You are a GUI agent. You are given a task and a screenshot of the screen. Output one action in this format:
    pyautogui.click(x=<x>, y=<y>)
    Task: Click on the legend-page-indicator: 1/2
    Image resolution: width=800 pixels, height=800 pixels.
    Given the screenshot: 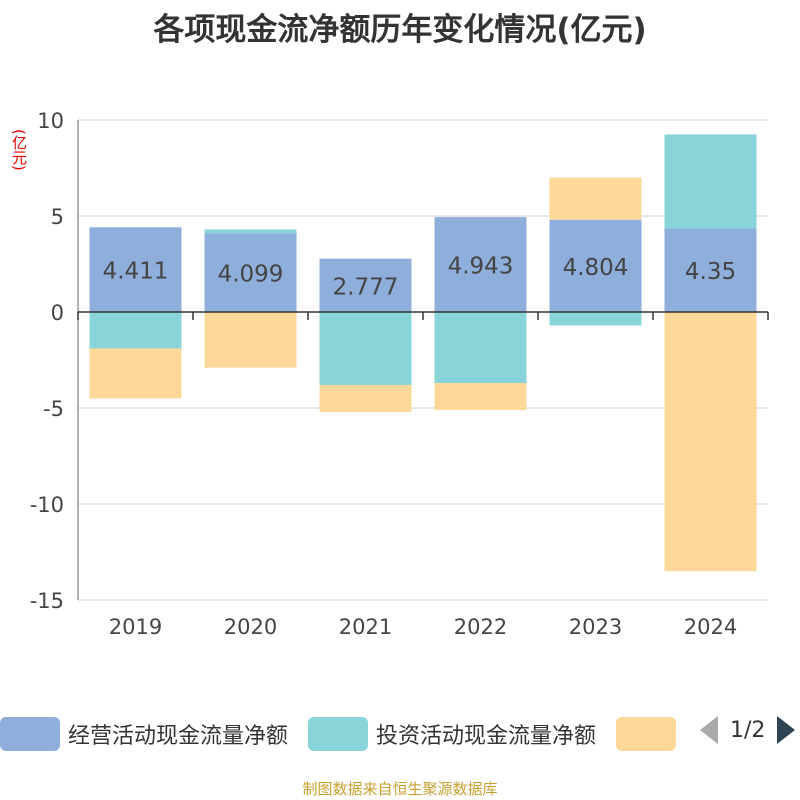 What is the action you would take?
    pyautogui.click(x=748, y=730)
    